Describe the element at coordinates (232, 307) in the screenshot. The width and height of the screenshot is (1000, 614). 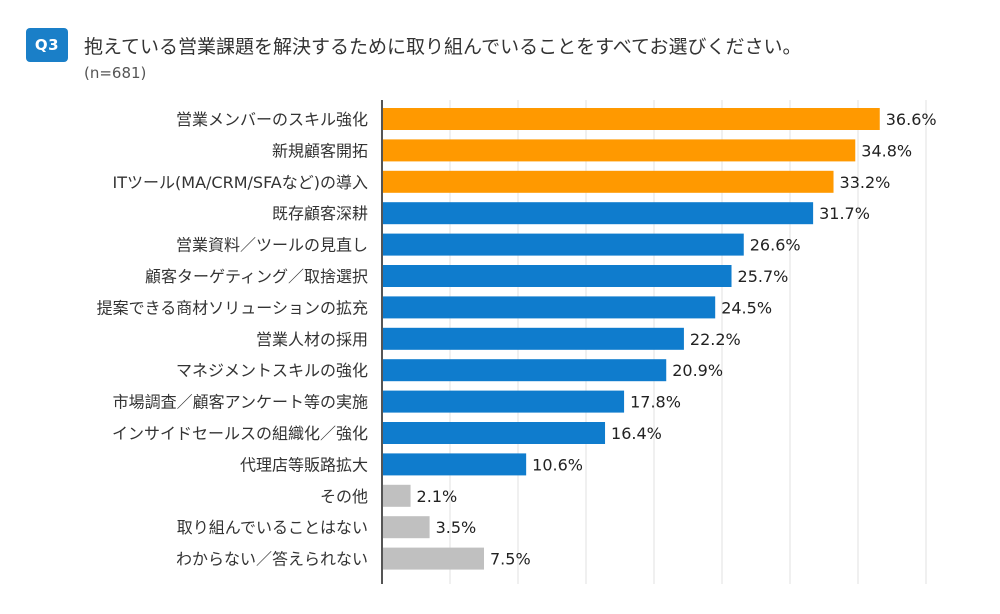
I see `category-label: 提案できる商材ソリューションの拡充` at that location.